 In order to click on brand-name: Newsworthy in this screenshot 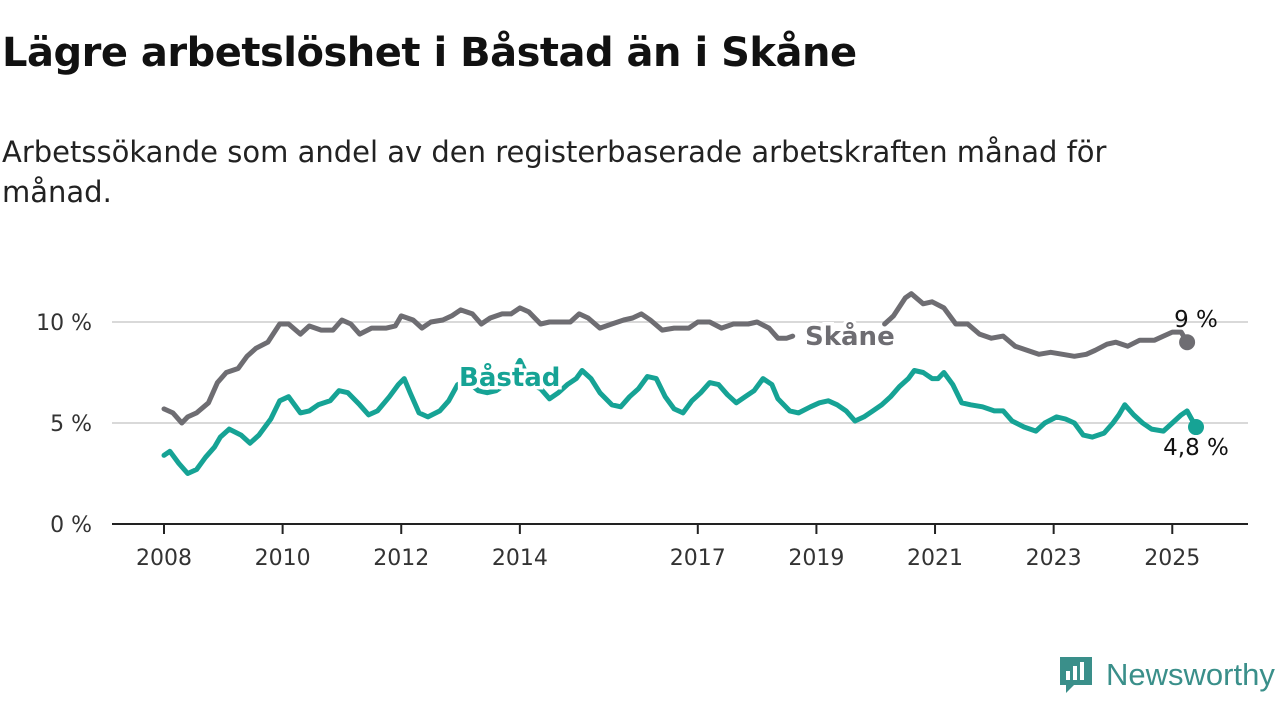, I will do `click(1190, 674)`.